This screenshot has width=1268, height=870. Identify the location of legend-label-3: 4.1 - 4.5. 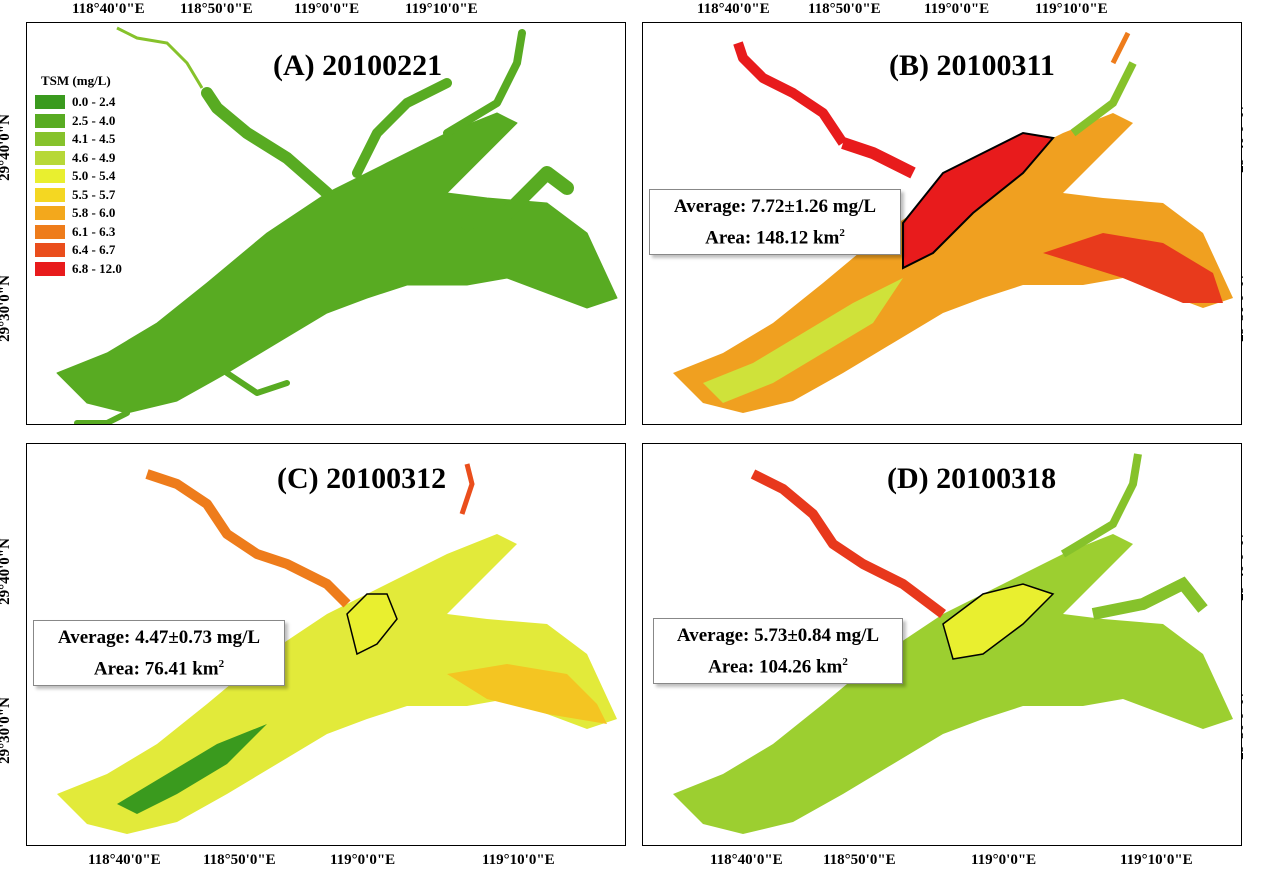
(94, 139).